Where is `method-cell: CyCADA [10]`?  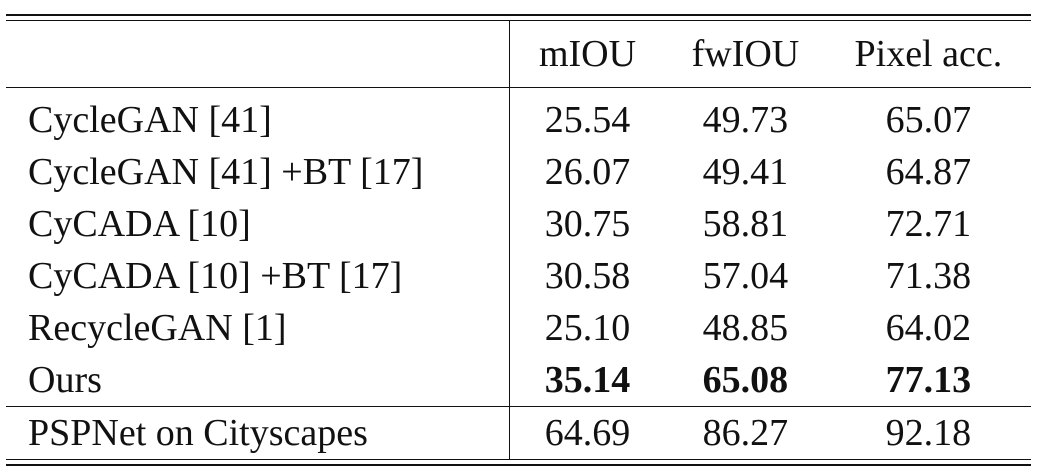 method-cell: CyCADA [10] is located at coordinates (258, 224).